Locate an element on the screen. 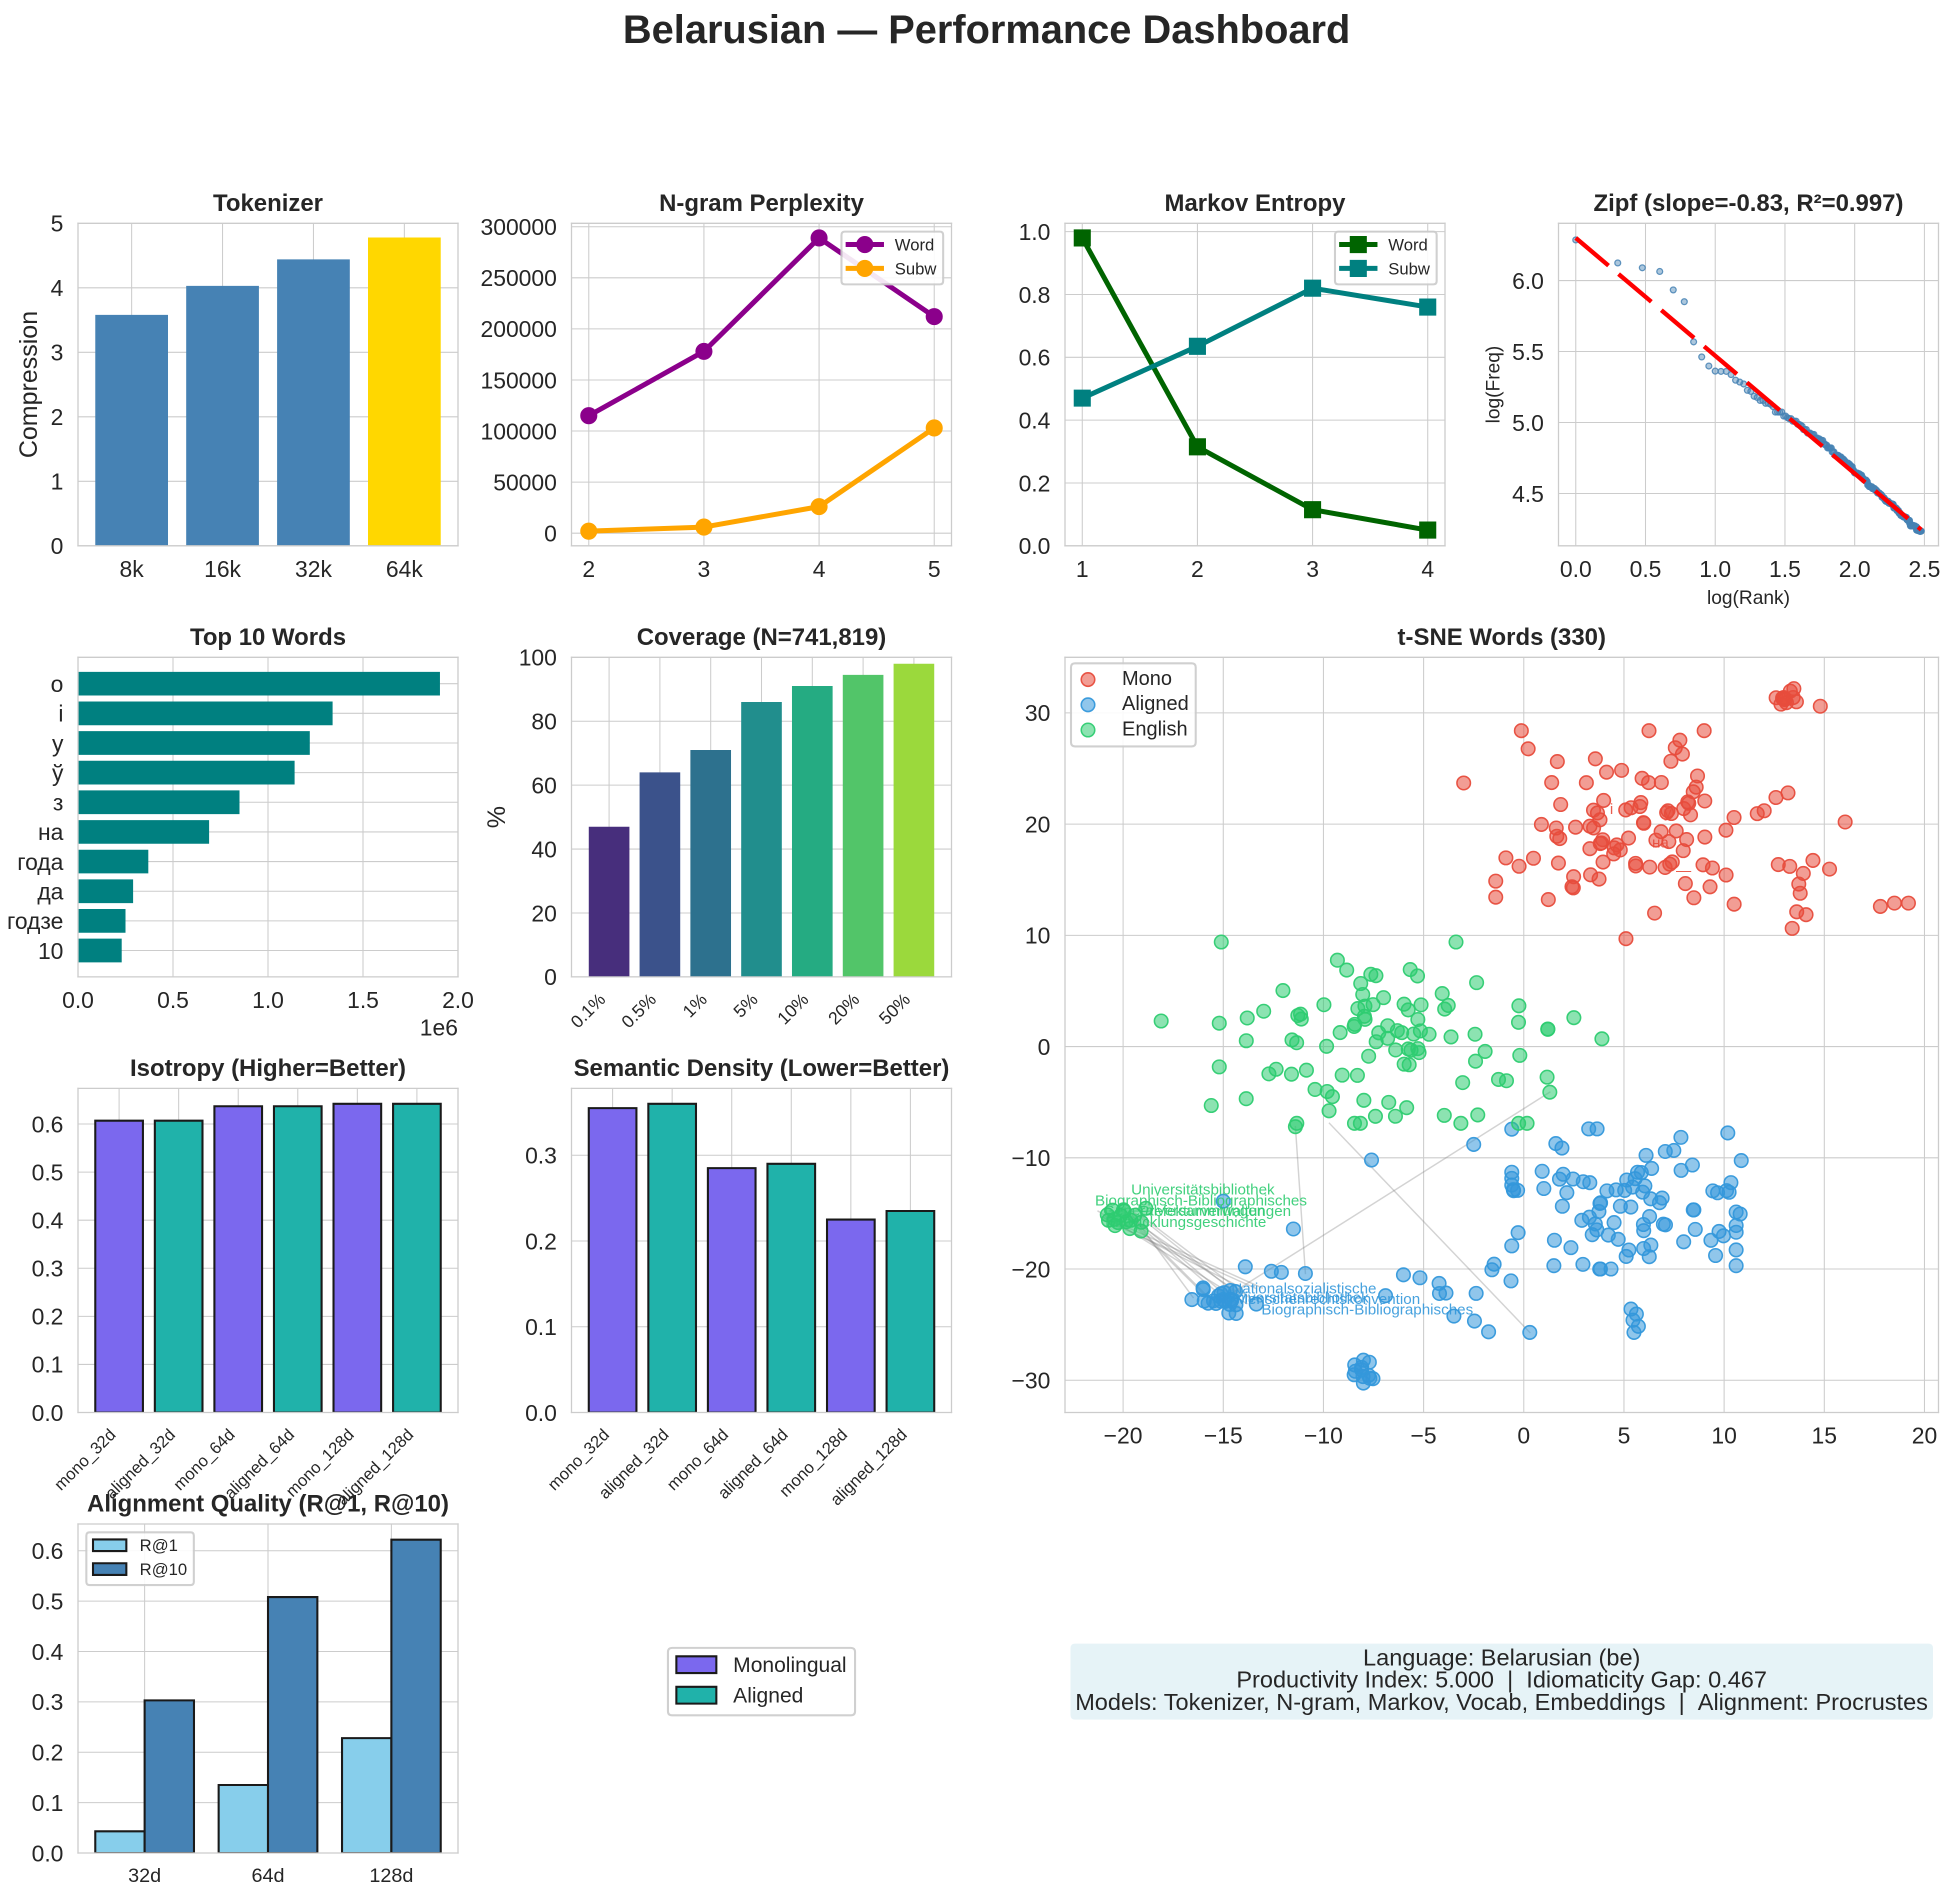 The height and width of the screenshot is (1886, 1956). svg-text: 128d is located at coordinates (391, 1875).